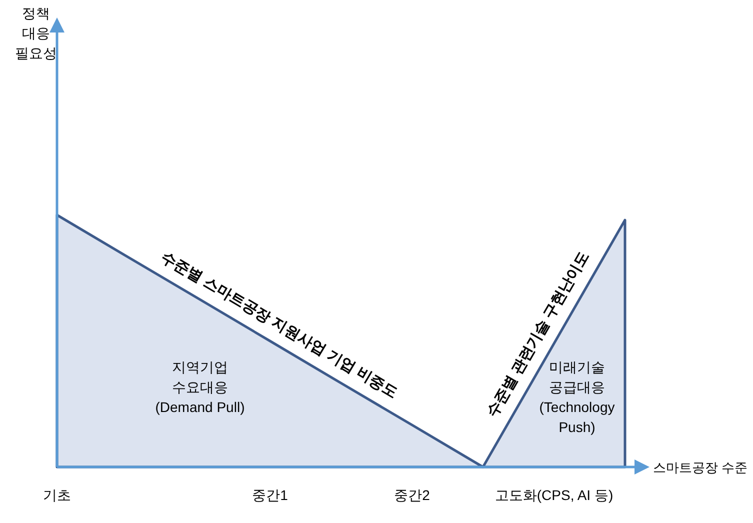 This screenshot has width=753, height=523. What do you see at coordinates (57, 495) in the screenshot?
I see `x-tick-label: 기초` at bounding box center [57, 495].